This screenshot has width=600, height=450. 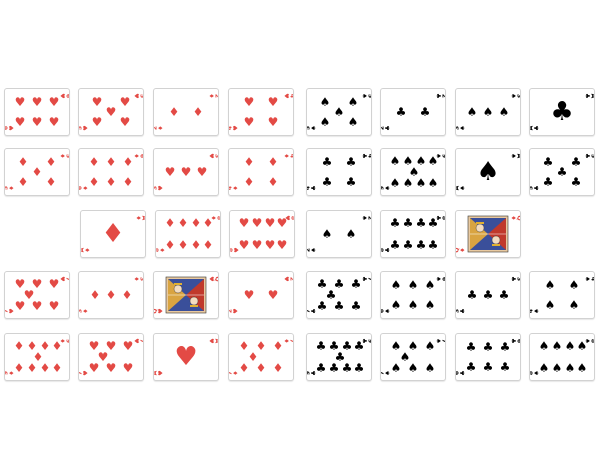 I want to click on card-6-of-hearts: 6♥6♥♥♥♥♥♥♥, so click(x=37, y=112).